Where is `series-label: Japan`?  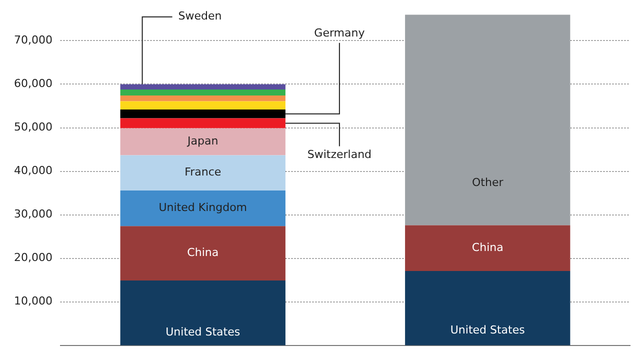
series-label: Japan is located at coordinates (202, 141).